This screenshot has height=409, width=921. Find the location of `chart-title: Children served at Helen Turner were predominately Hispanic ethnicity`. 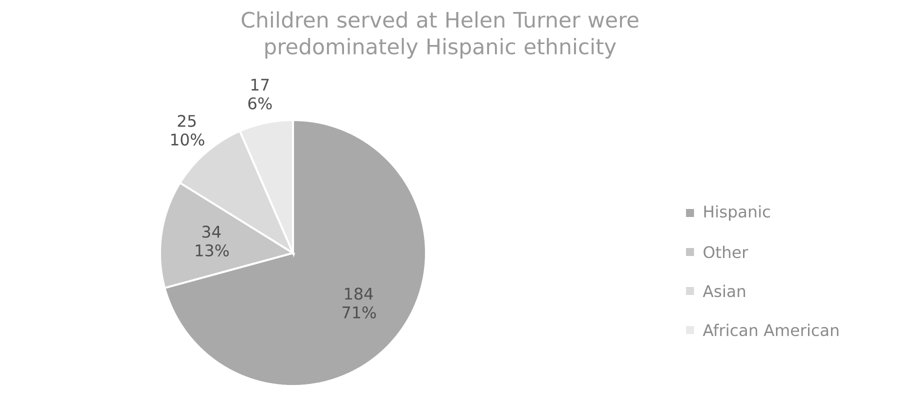

chart-title: Children served at Helen Turner were predominately Hispanic ethnicity is located at coordinates (440, 35).